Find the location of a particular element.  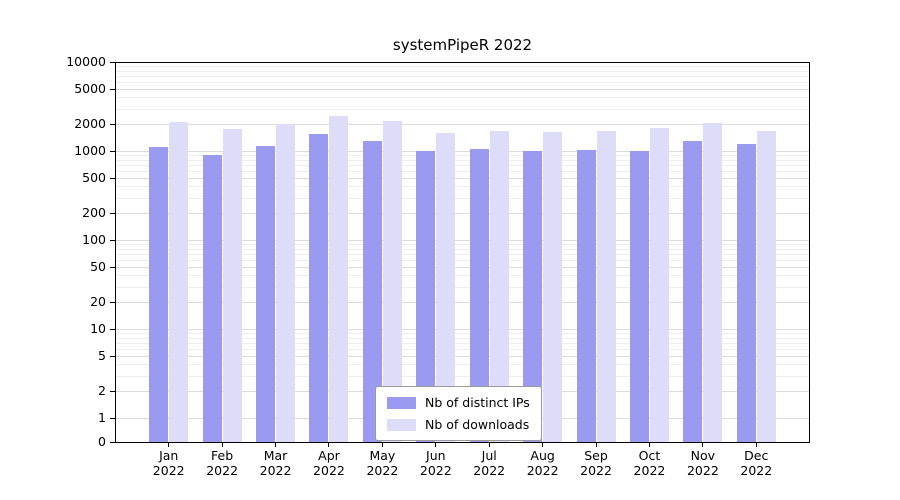

x-tick-label: Jul 2022 is located at coordinates (489, 463).